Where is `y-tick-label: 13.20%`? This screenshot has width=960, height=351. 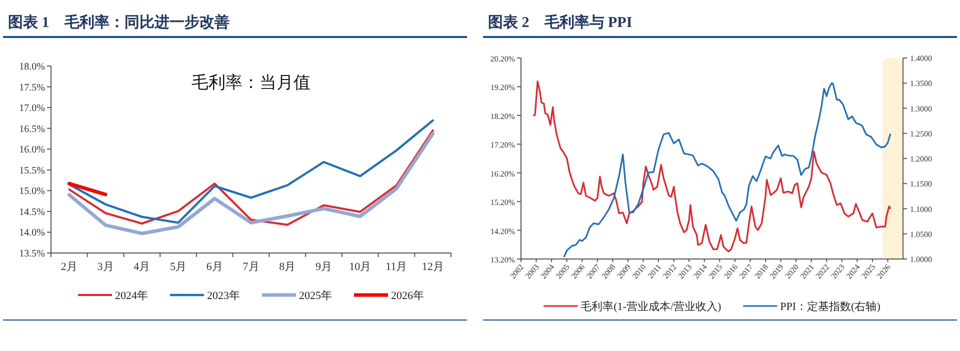
y-tick-label: 13.20% is located at coordinates (503, 260).